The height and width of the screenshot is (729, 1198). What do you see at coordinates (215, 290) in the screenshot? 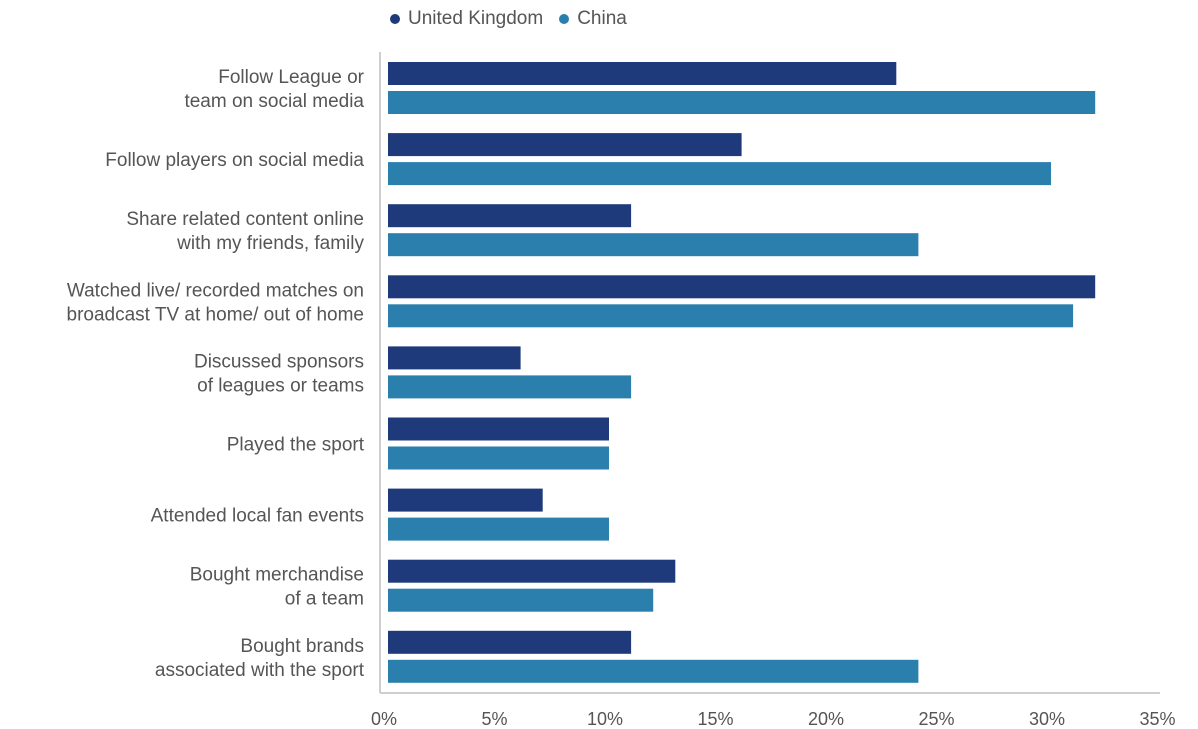
I see `category-label: Watched live/ recorded matches on` at bounding box center [215, 290].